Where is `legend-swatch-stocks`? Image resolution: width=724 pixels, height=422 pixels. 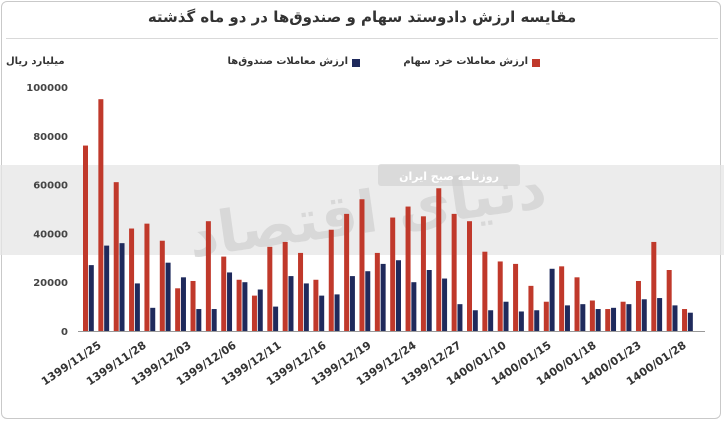 legend-swatch-stocks is located at coordinates (536, 63).